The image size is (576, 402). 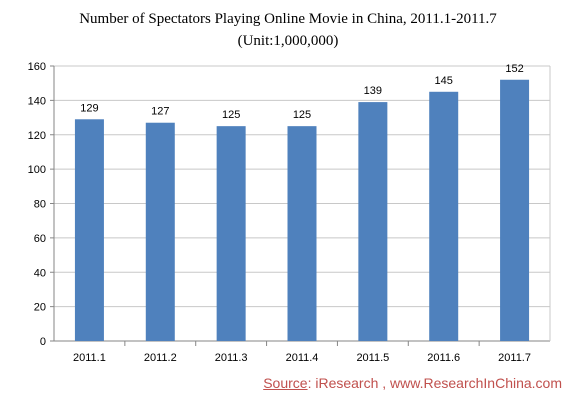 I want to click on source-label: Source, so click(x=285, y=383).